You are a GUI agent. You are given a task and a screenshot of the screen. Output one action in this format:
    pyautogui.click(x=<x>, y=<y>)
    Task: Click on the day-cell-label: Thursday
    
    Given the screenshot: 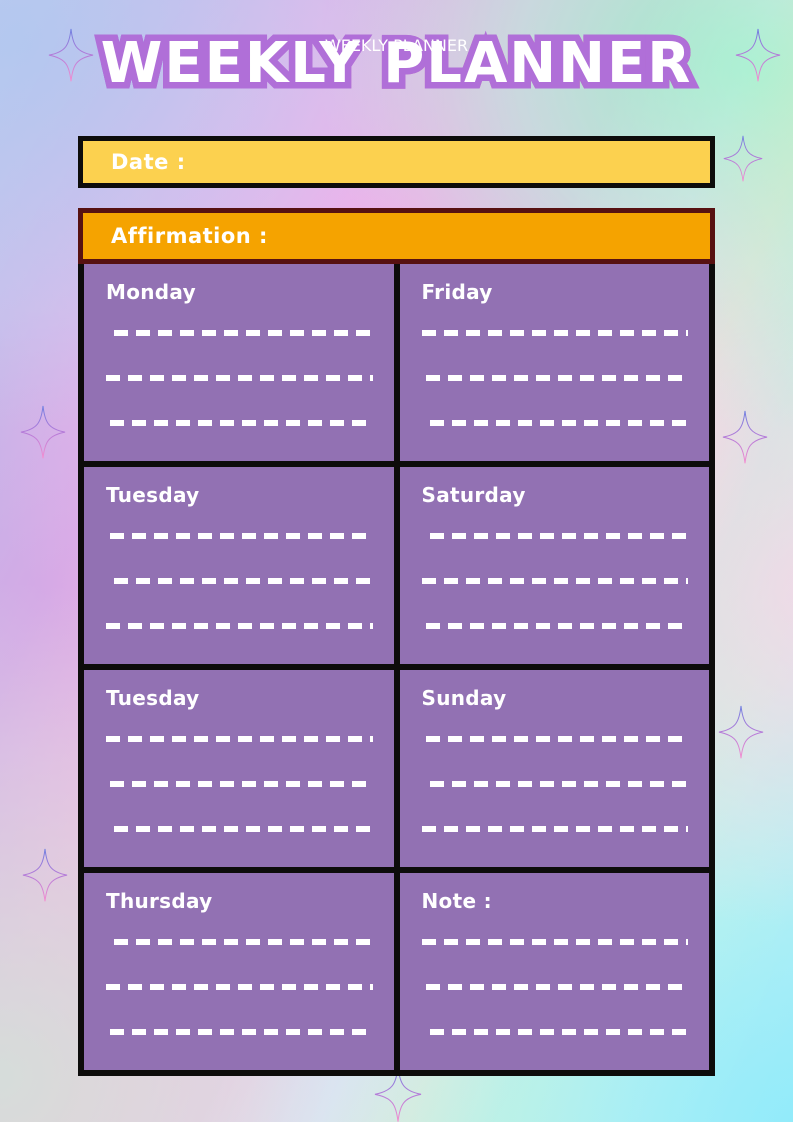 What is the action you would take?
    pyautogui.click(x=159, y=901)
    